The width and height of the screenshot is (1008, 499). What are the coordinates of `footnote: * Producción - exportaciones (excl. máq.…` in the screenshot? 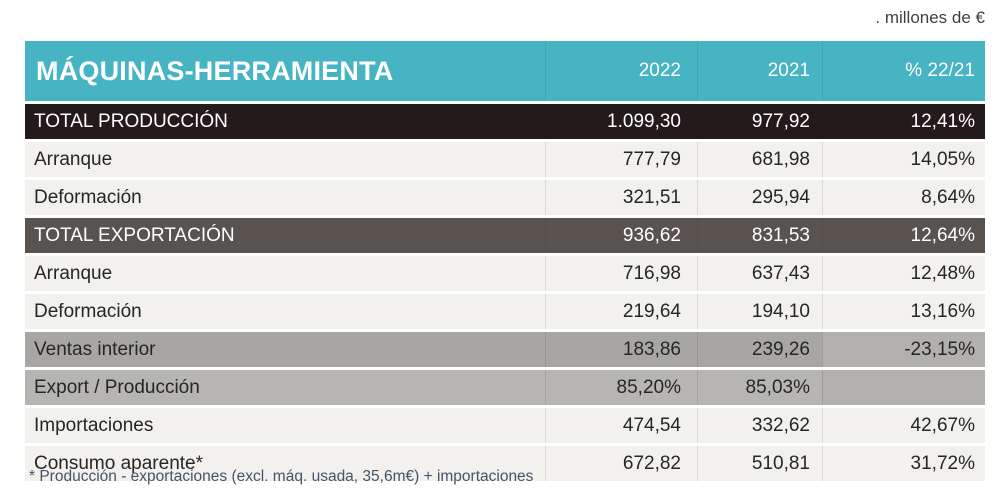 It's located at (281, 476).